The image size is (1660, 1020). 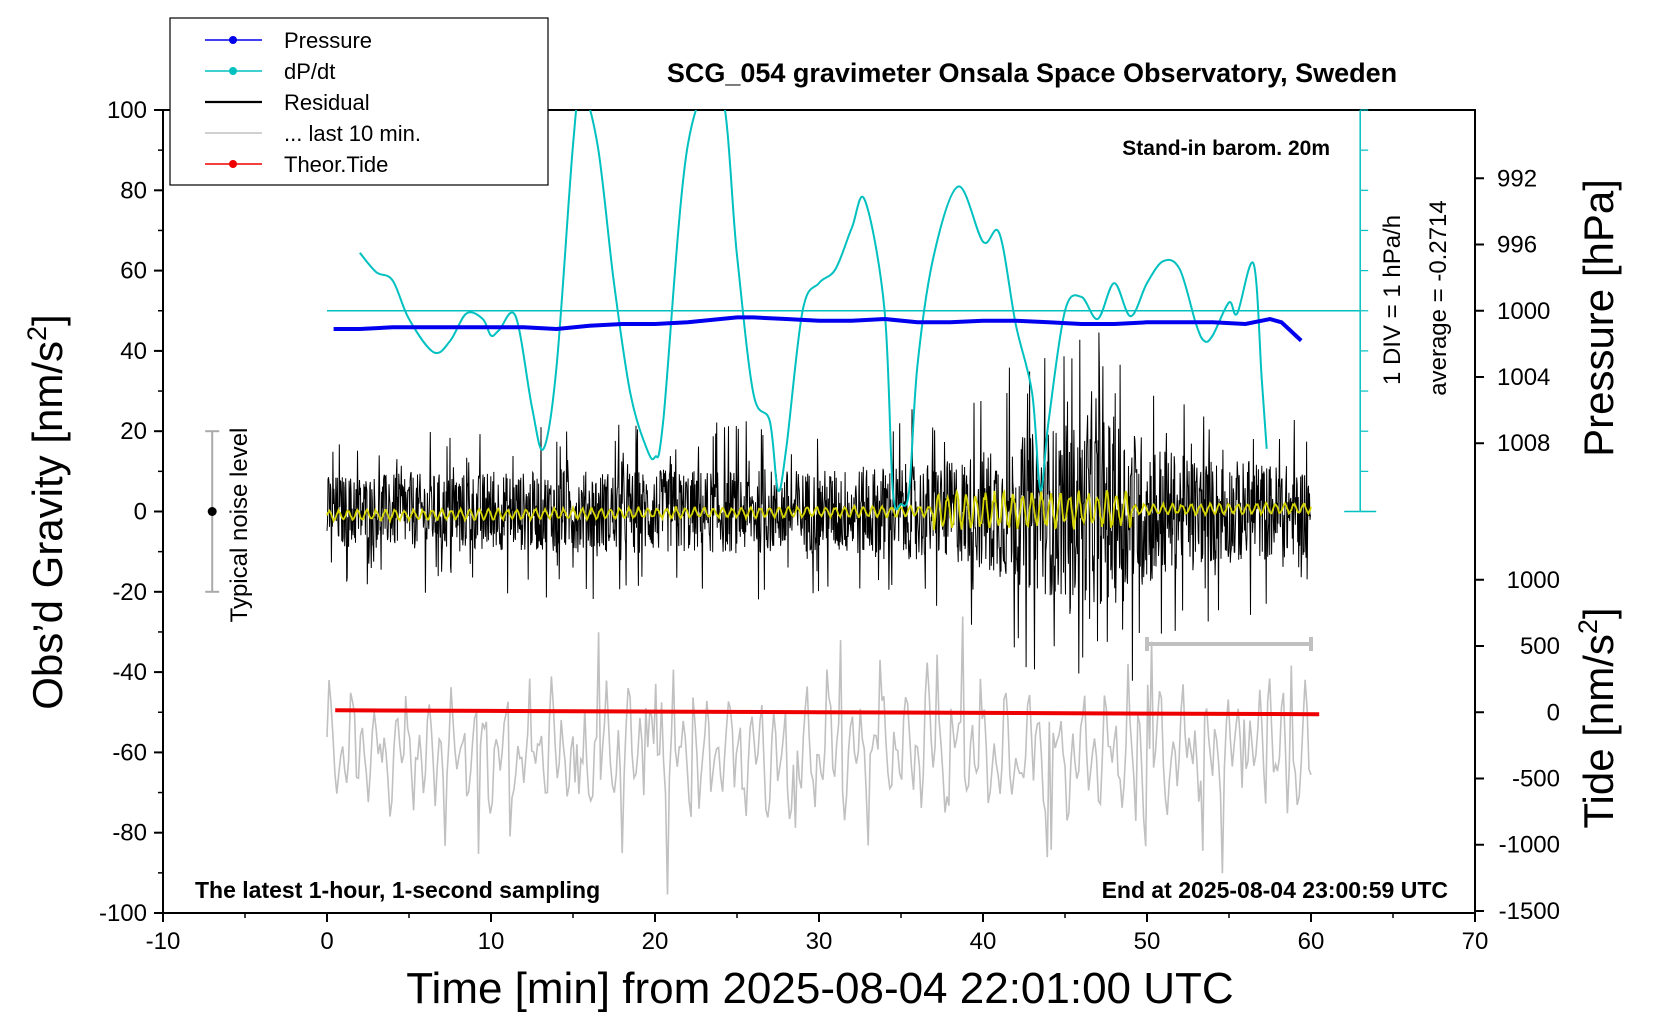 I want to click on div-label: 1 DIV = 1 hPa/h, so click(x=1392, y=300).